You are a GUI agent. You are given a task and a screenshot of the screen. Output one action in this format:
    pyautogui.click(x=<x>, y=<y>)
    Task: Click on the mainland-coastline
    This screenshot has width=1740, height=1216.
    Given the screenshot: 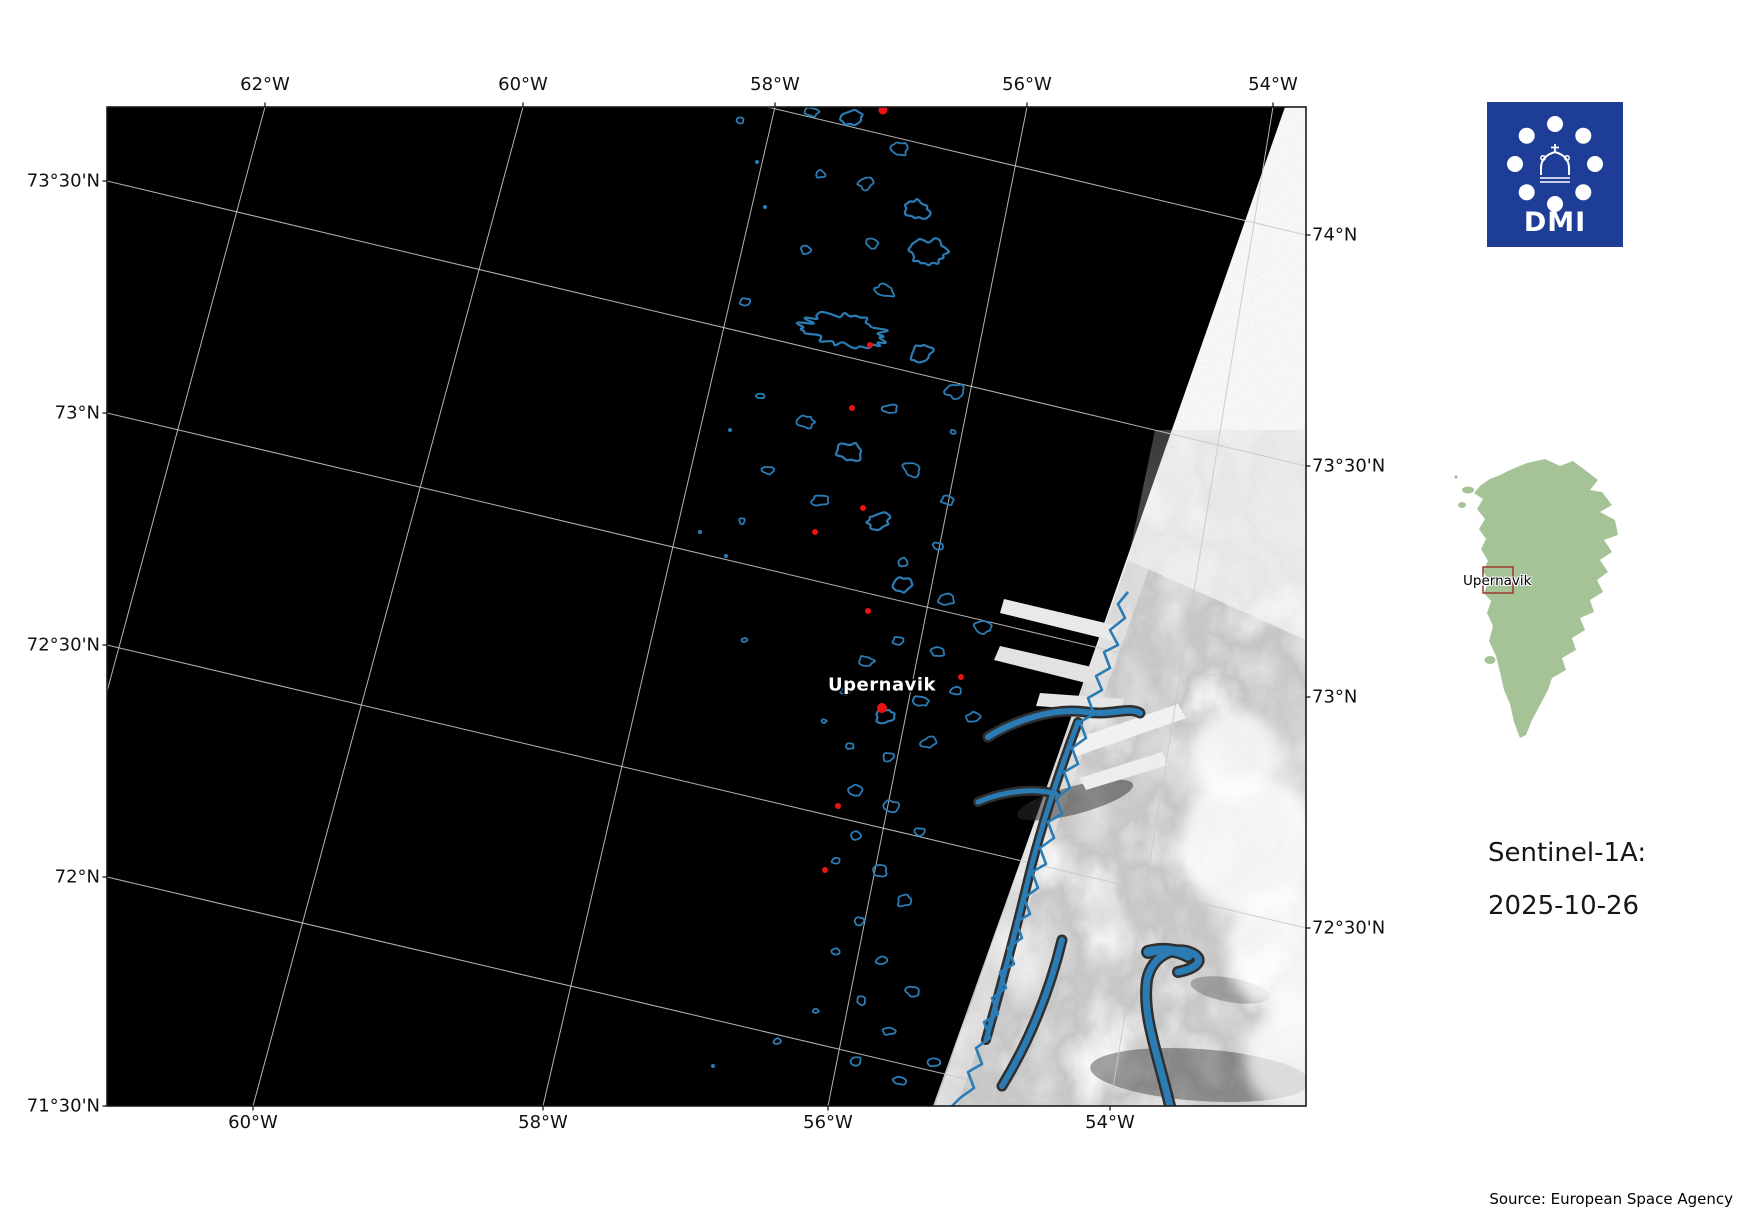 What is the action you would take?
    pyautogui.click(x=1040, y=848)
    